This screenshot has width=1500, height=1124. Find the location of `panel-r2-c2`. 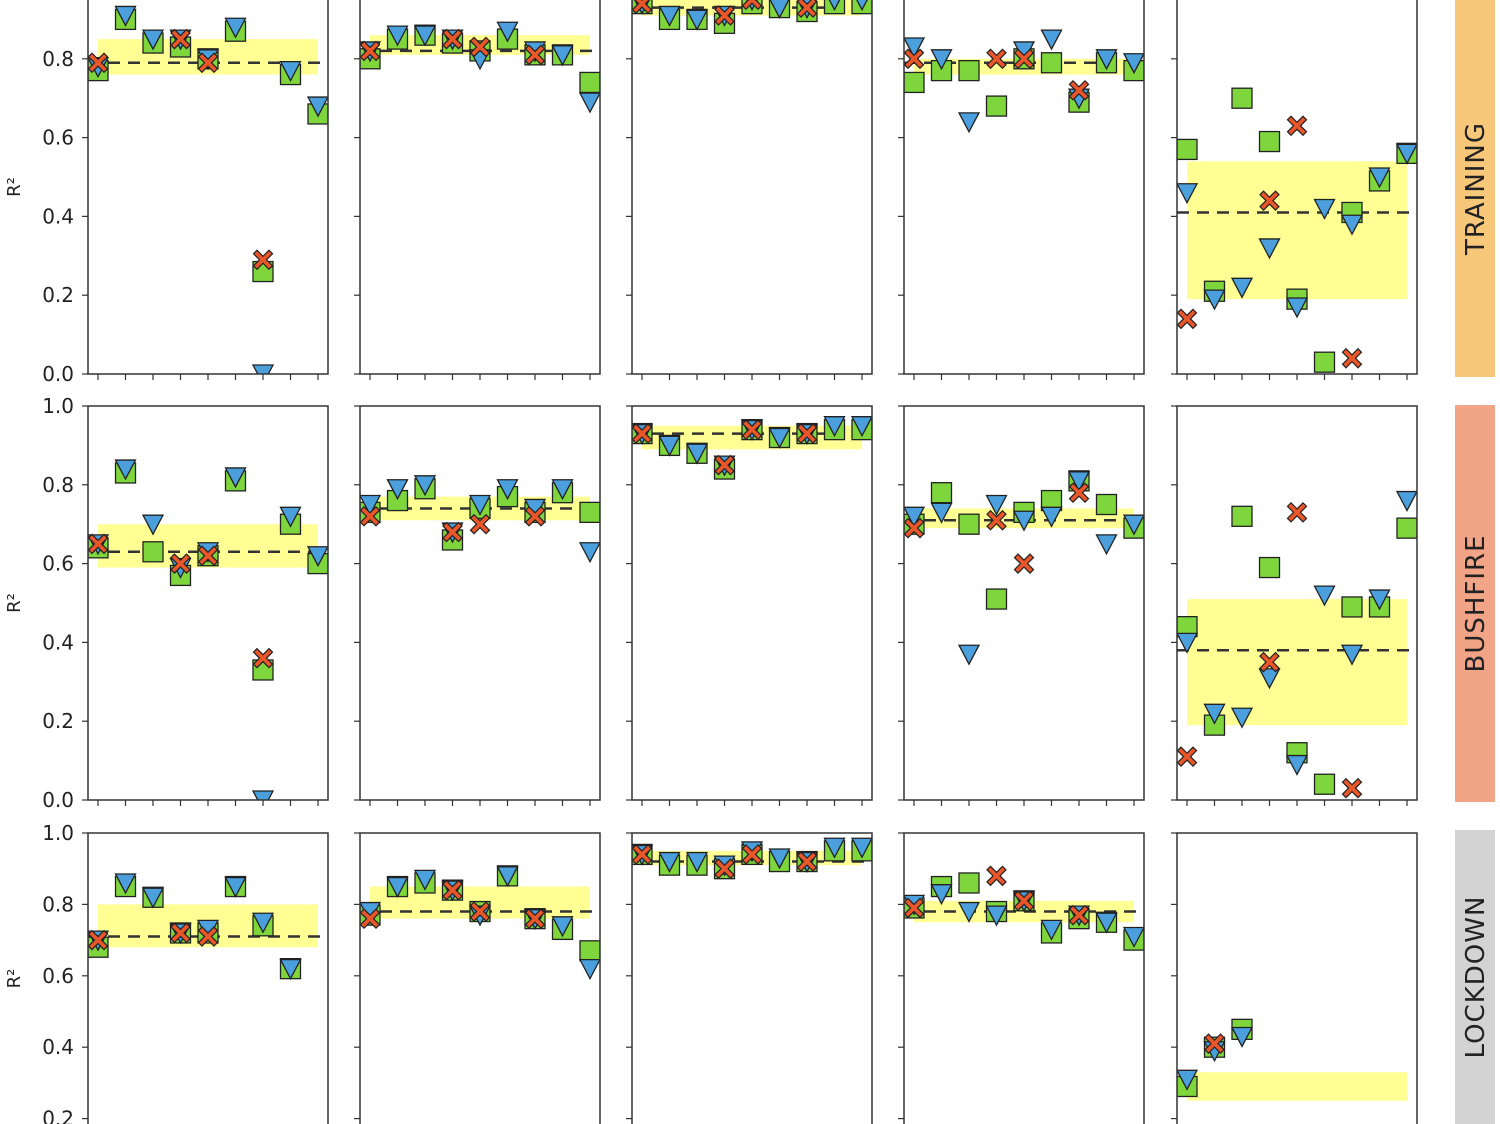

panel-r2-c2 is located at coordinates (477, 605).